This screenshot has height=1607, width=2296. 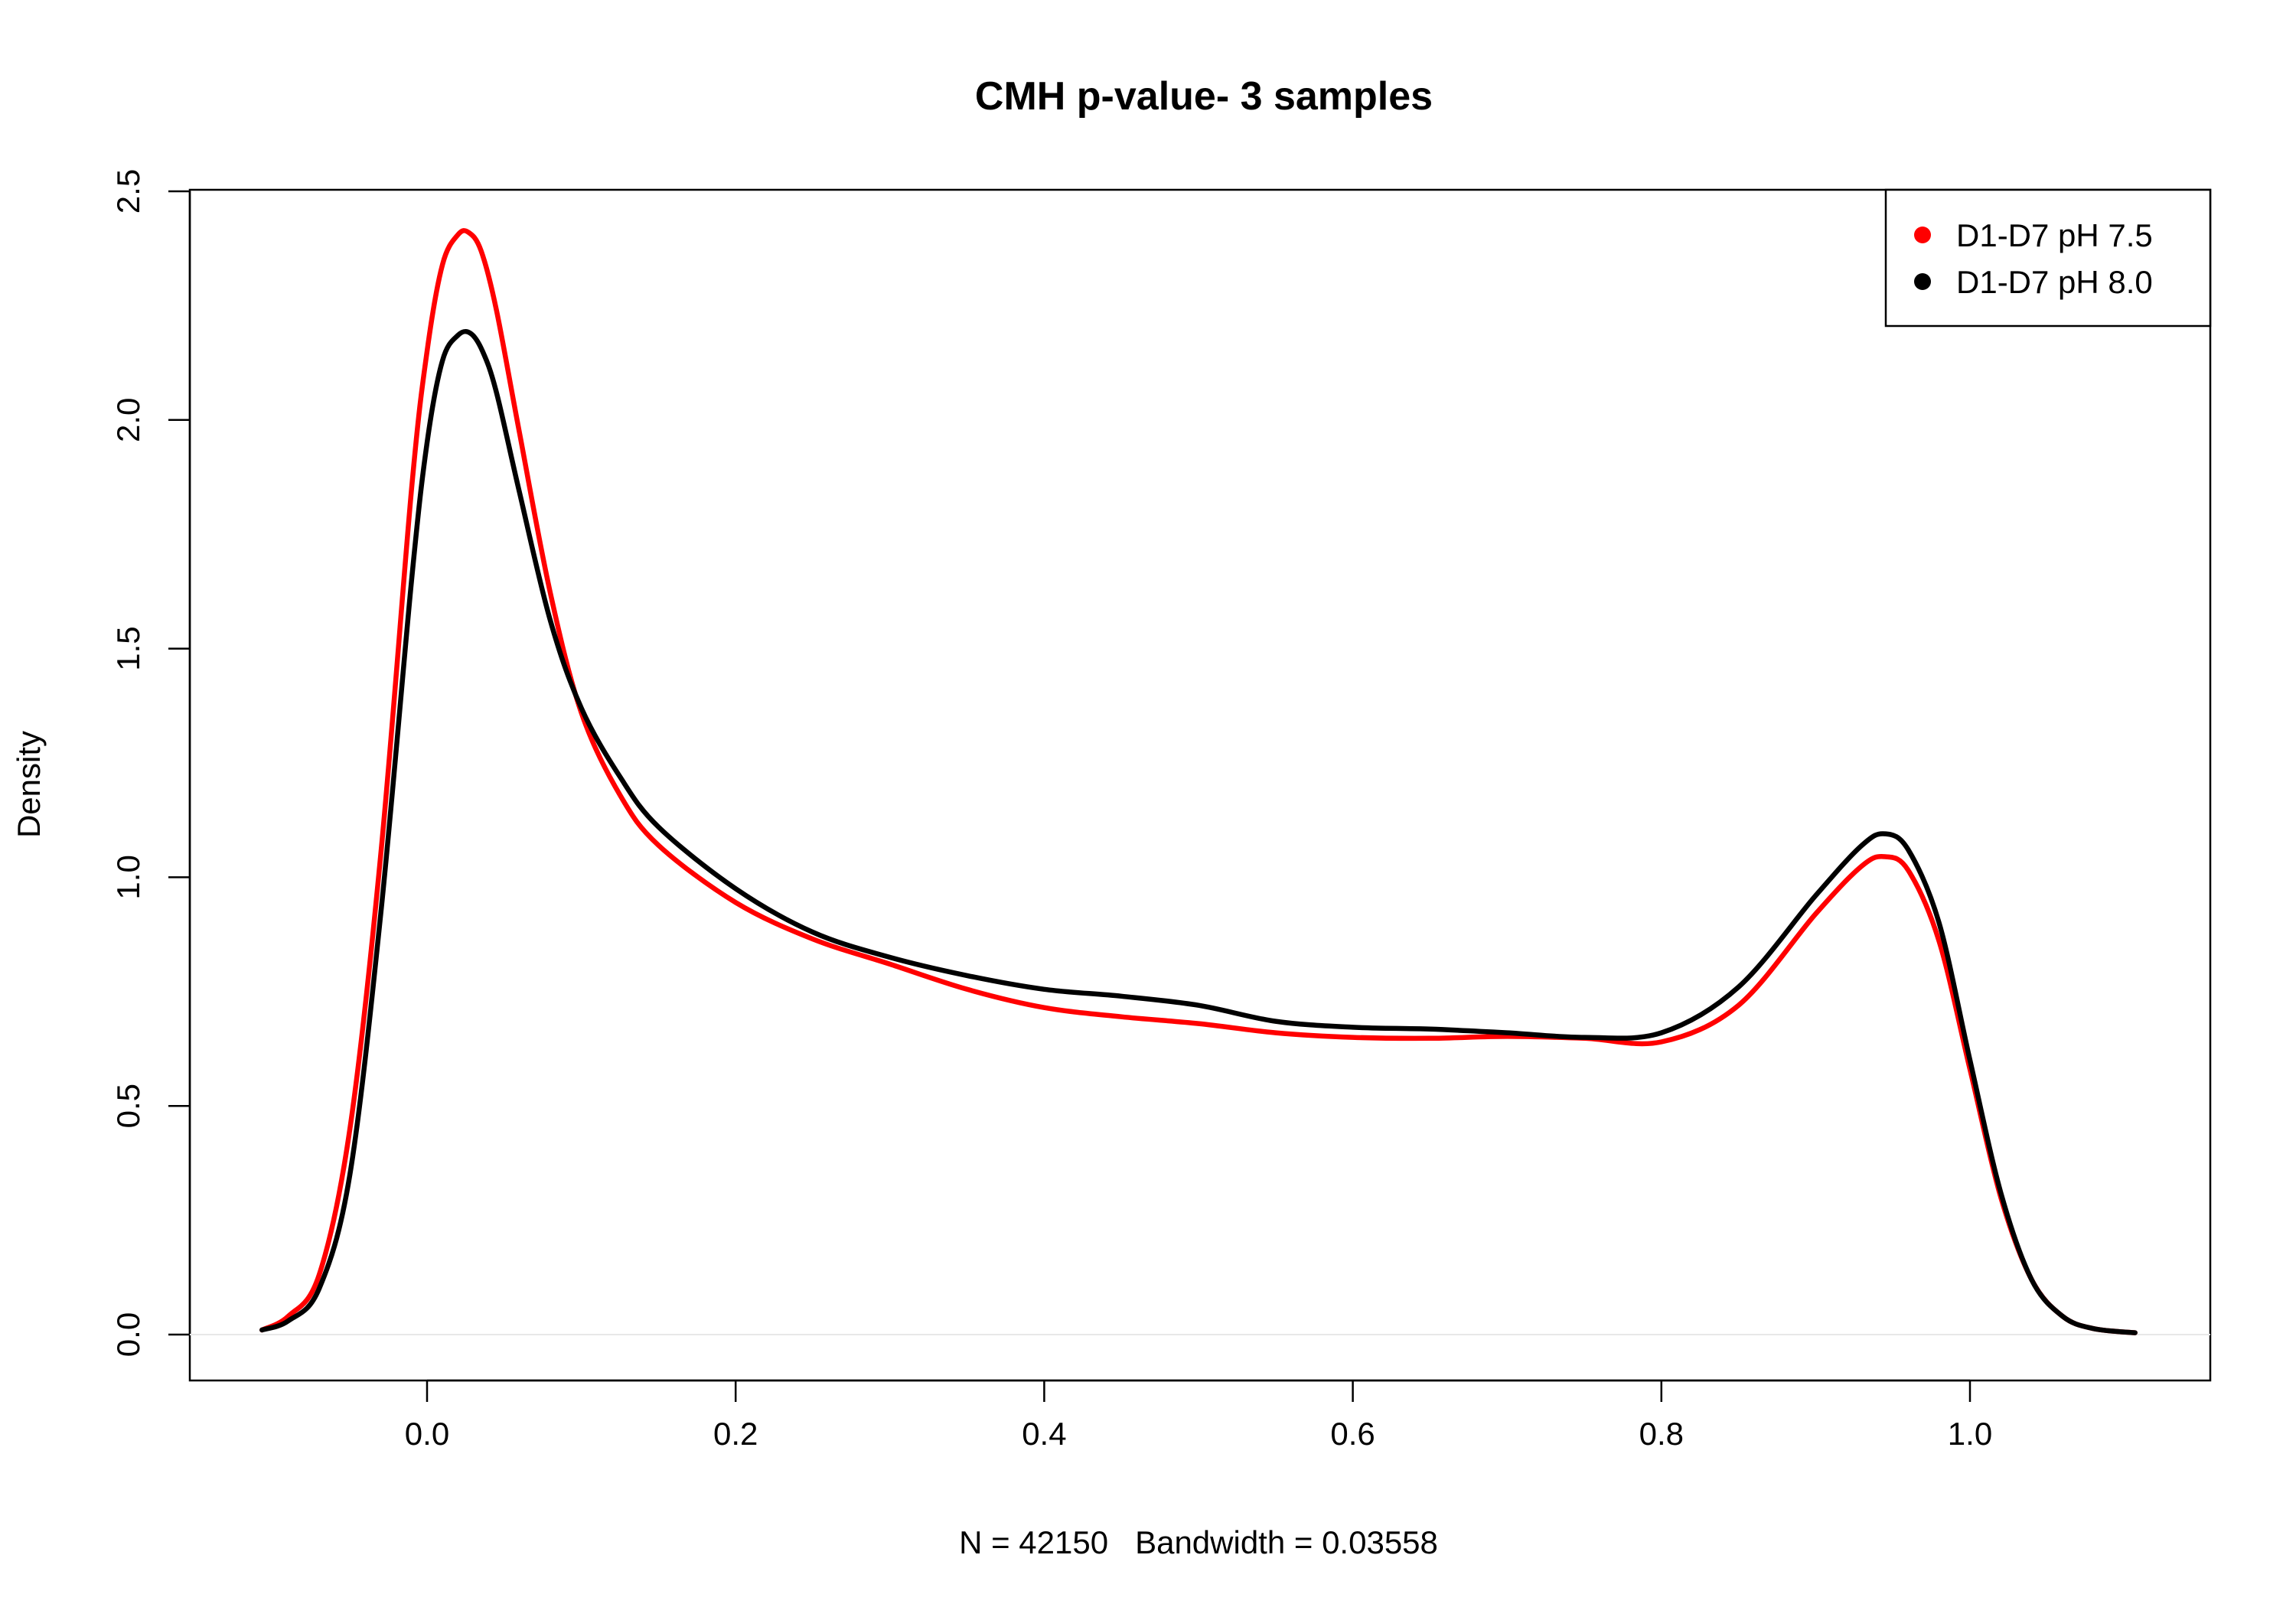 What do you see at coordinates (2054, 282) in the screenshot?
I see `legend-label-series-2: D1-D7 pH 8.0` at bounding box center [2054, 282].